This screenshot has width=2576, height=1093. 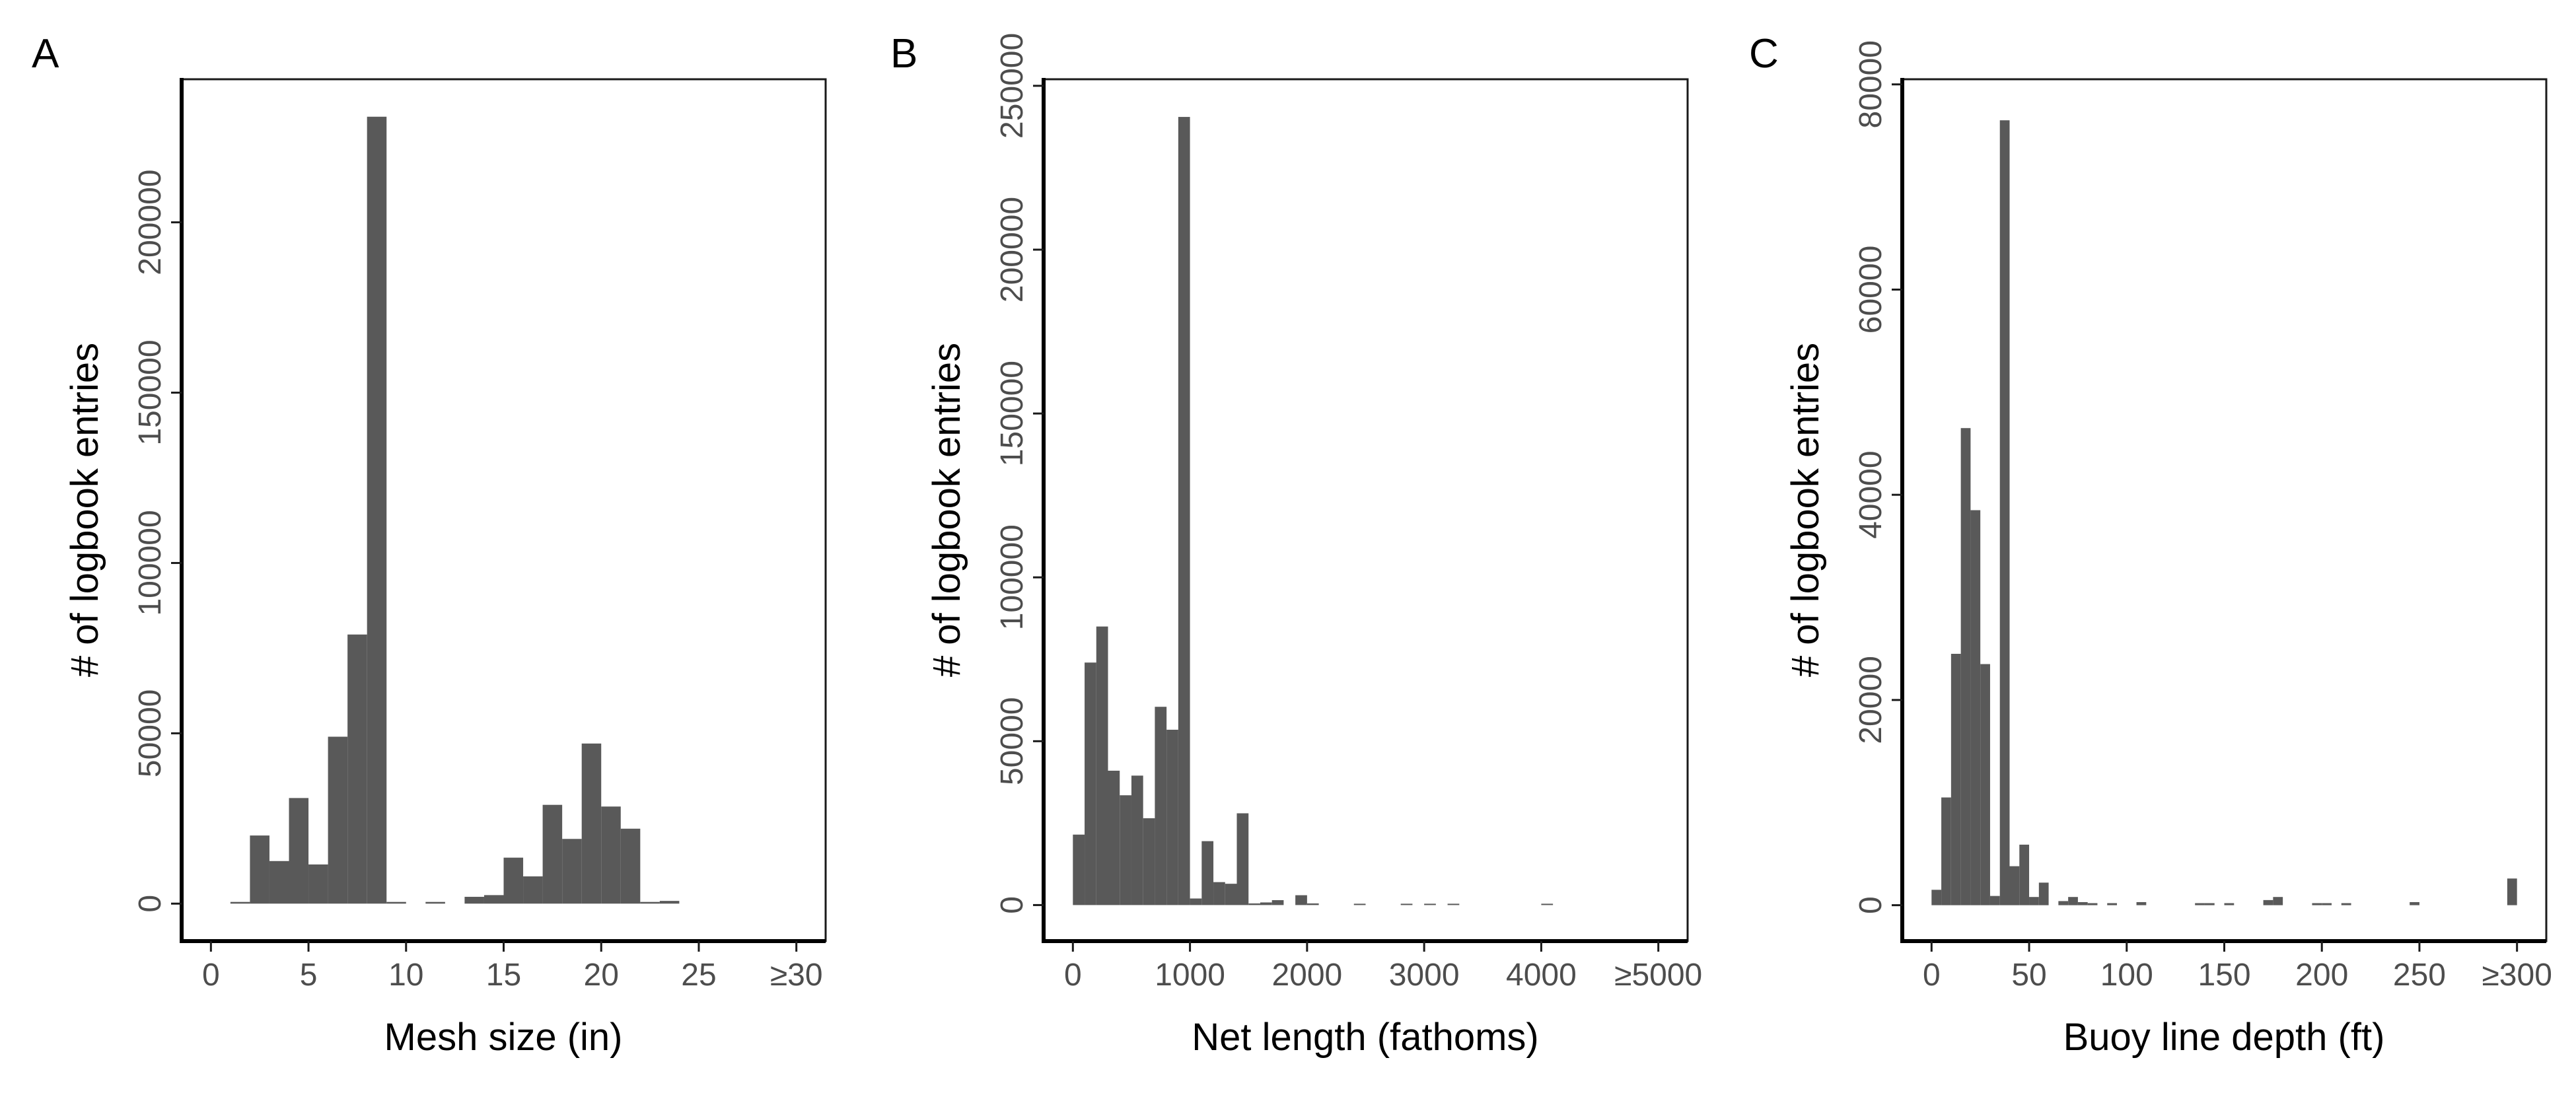 I want to click on panel-c-x-axis-title: Buoy line depth (ft), so click(x=2224, y=1037).